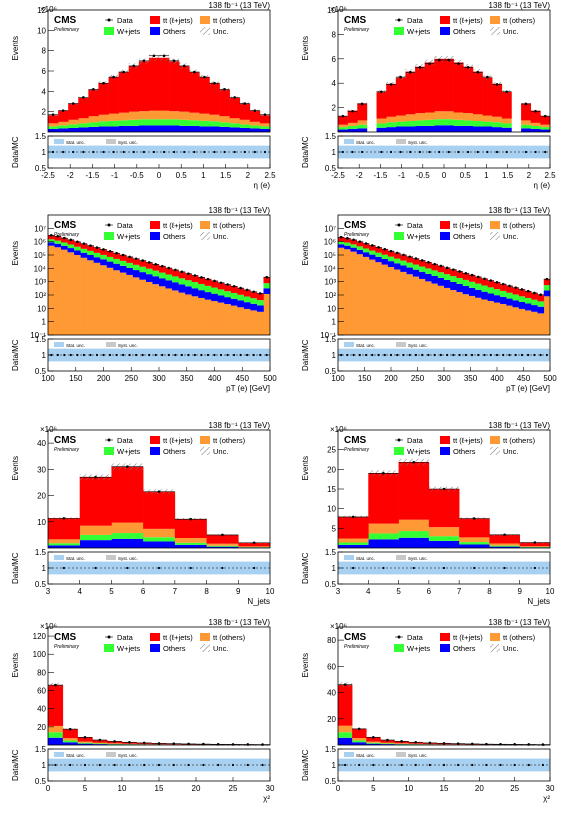 This screenshot has height=837, width=580. Describe the element at coordinates (75, 558) in the screenshot. I see `ratio-legend-stat: Stat. unc.` at that location.